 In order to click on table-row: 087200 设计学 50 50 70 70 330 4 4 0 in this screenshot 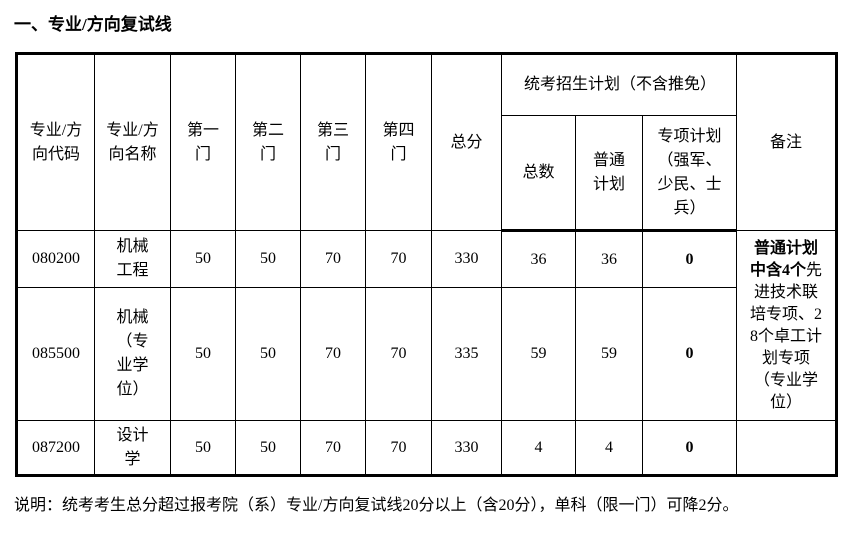, I will do `click(427, 448)`.